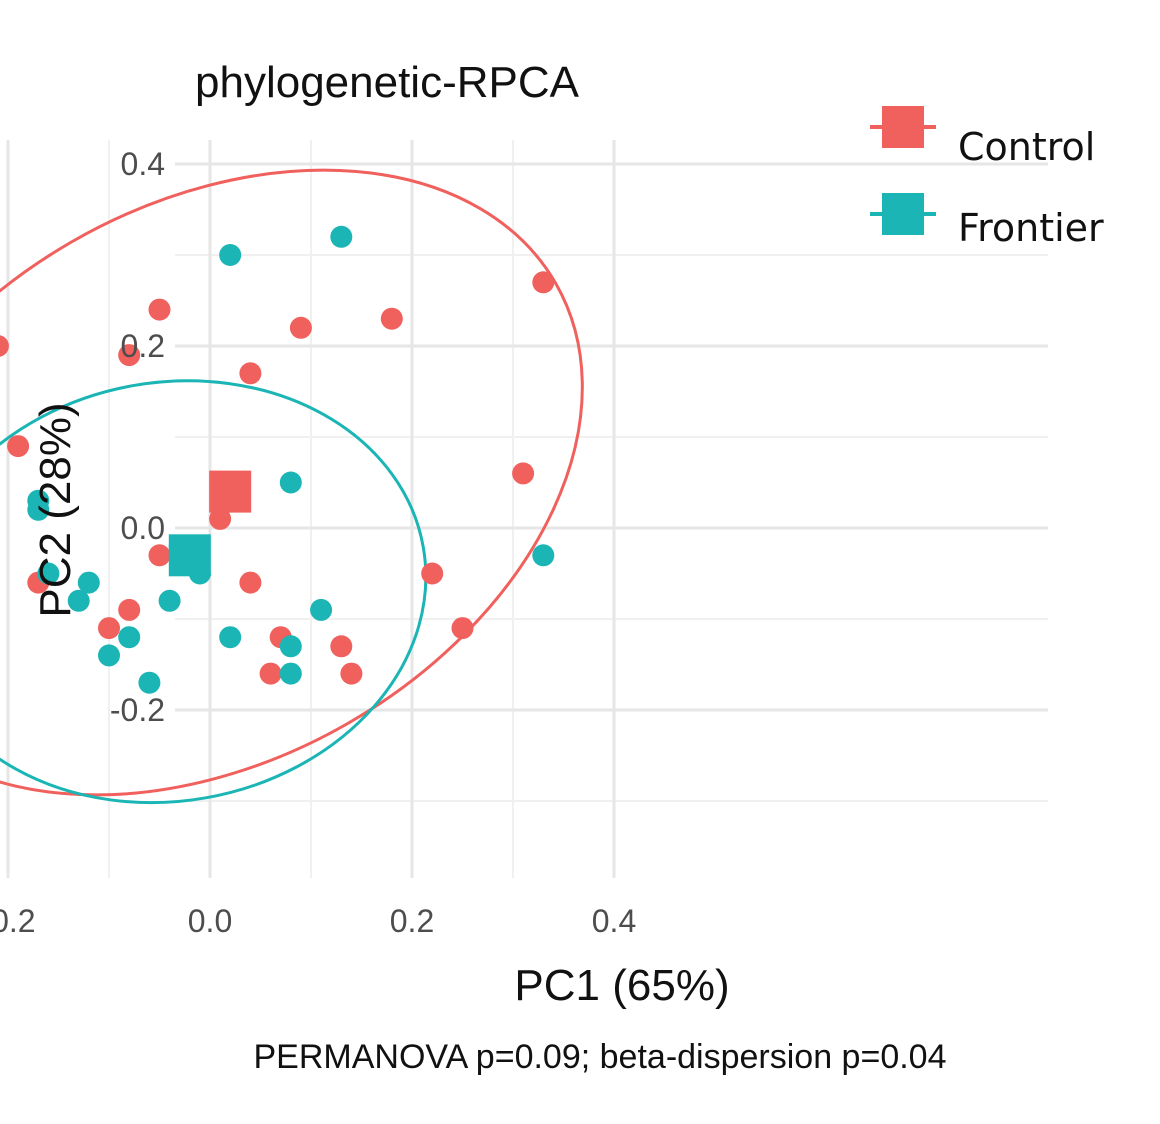  I want to click on legend-label-control: Control, so click(1026, 147).